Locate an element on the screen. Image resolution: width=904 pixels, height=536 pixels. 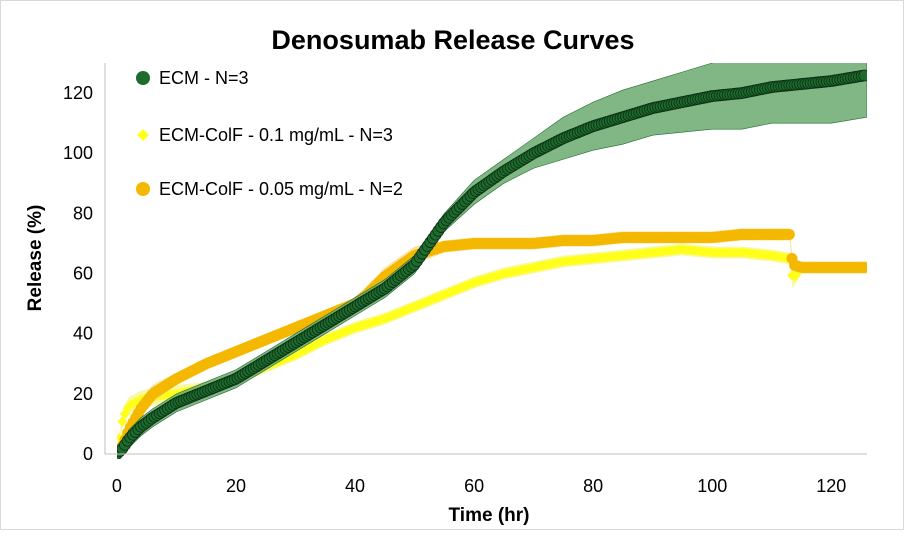
legend-label: ECM-ColF - 0.1 mg/mL - N=3 is located at coordinates (276, 135).